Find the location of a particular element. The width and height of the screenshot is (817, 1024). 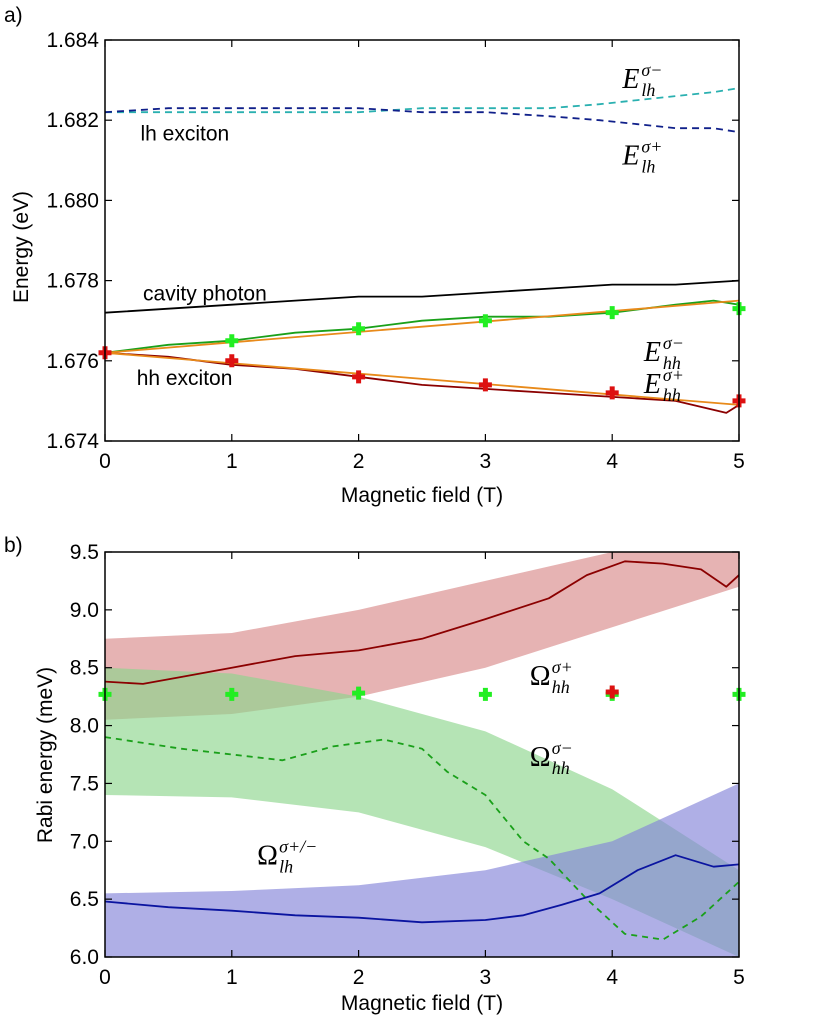

panel-b-y-tick-label-4: 8.0 is located at coordinates (84, 726).